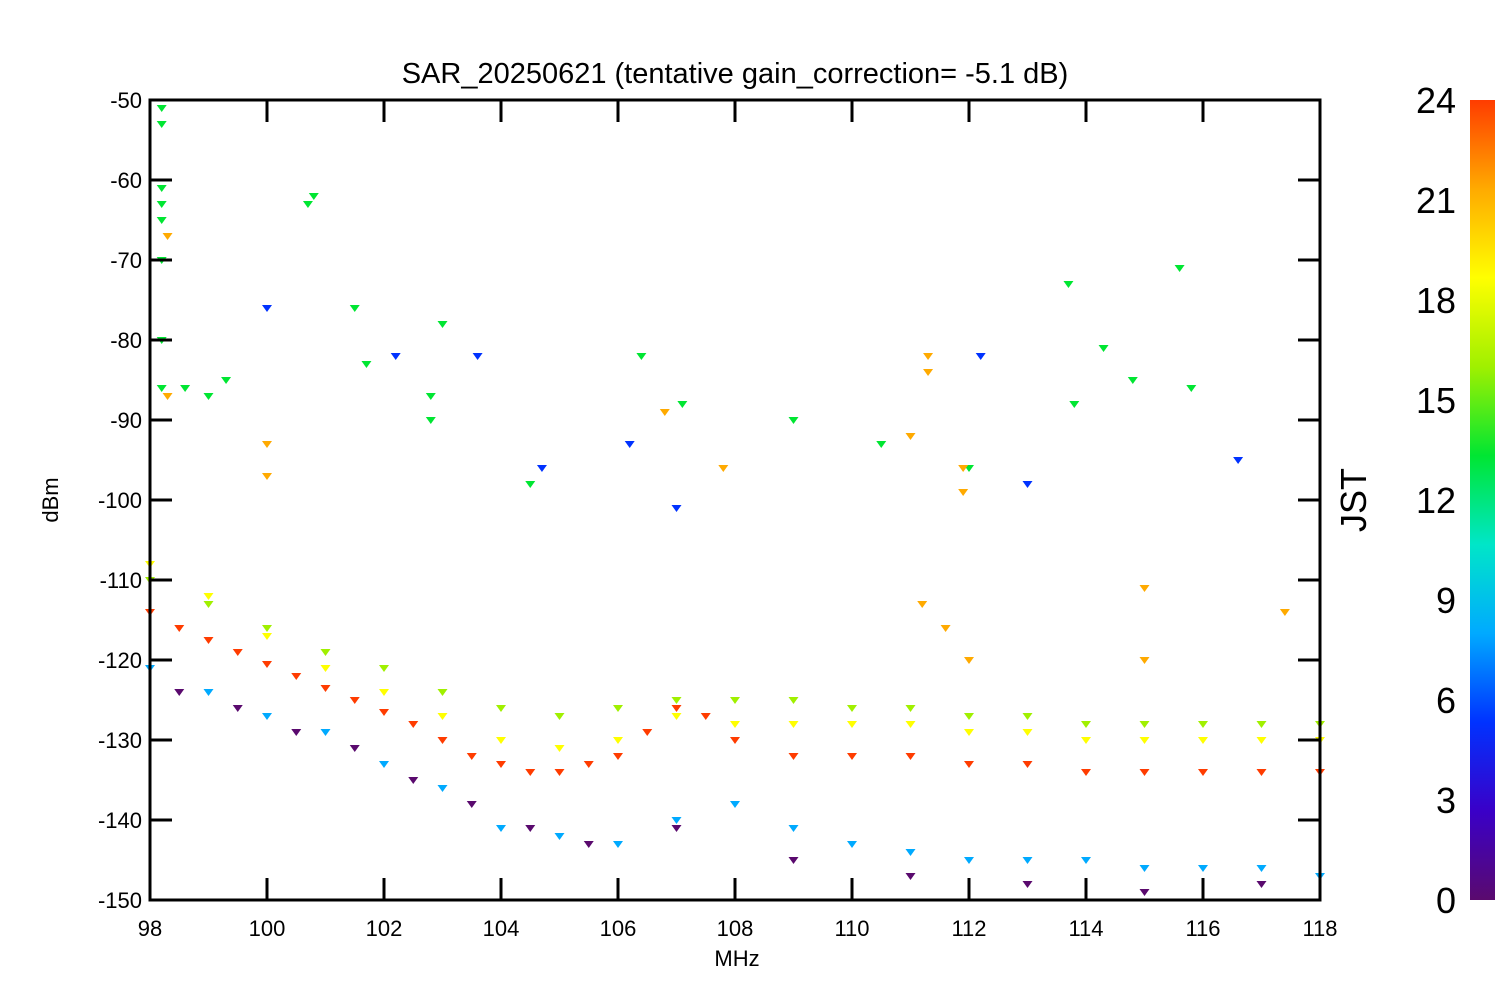 The width and height of the screenshot is (1500, 1000). What do you see at coordinates (121, 580) in the screenshot?
I see `y-tick-label: -110` at bounding box center [121, 580].